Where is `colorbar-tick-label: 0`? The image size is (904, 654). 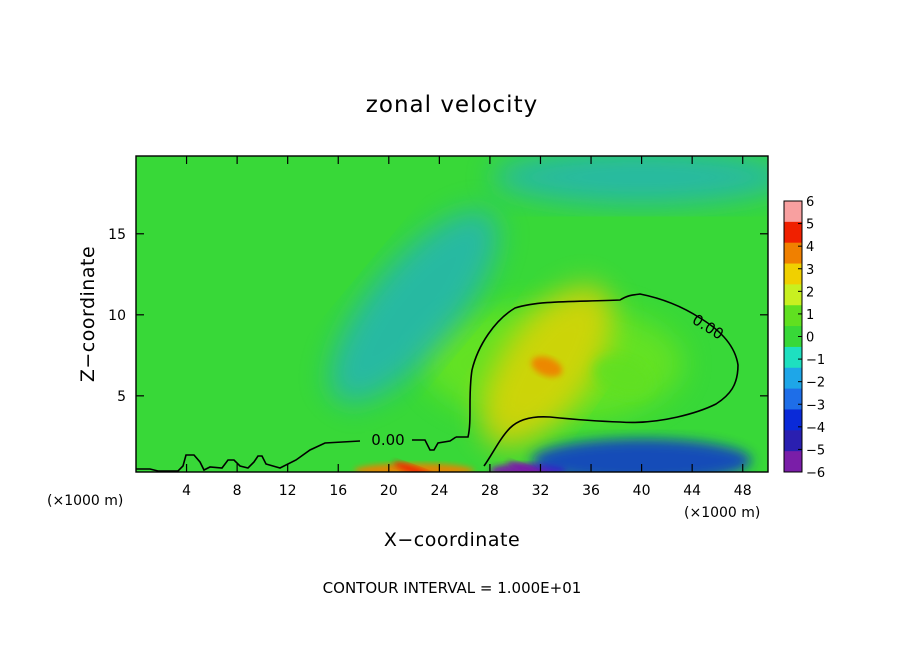 colorbar-tick-label: 0 is located at coordinates (810, 338).